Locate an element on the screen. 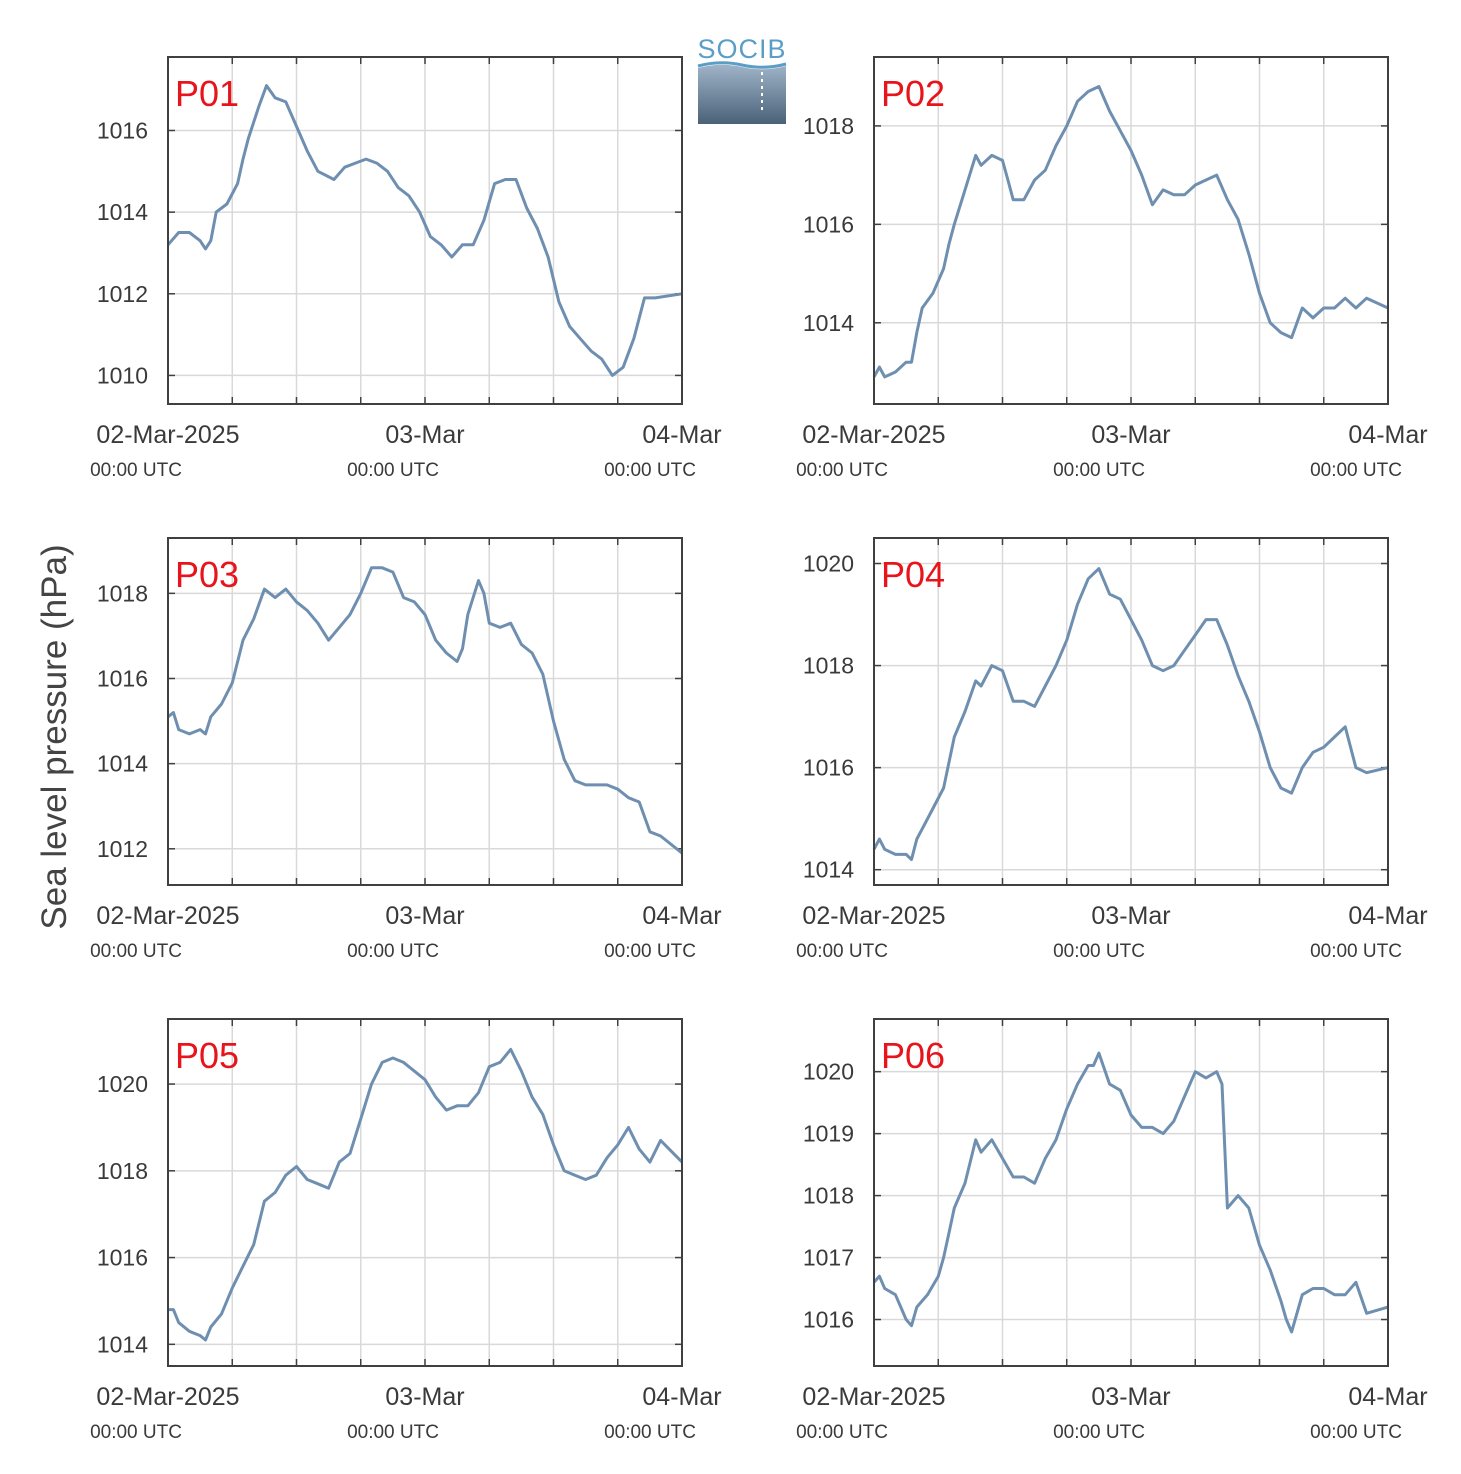 This screenshot has height=1474, width=1461. socib-logo: SOCIB is located at coordinates (742, 79).